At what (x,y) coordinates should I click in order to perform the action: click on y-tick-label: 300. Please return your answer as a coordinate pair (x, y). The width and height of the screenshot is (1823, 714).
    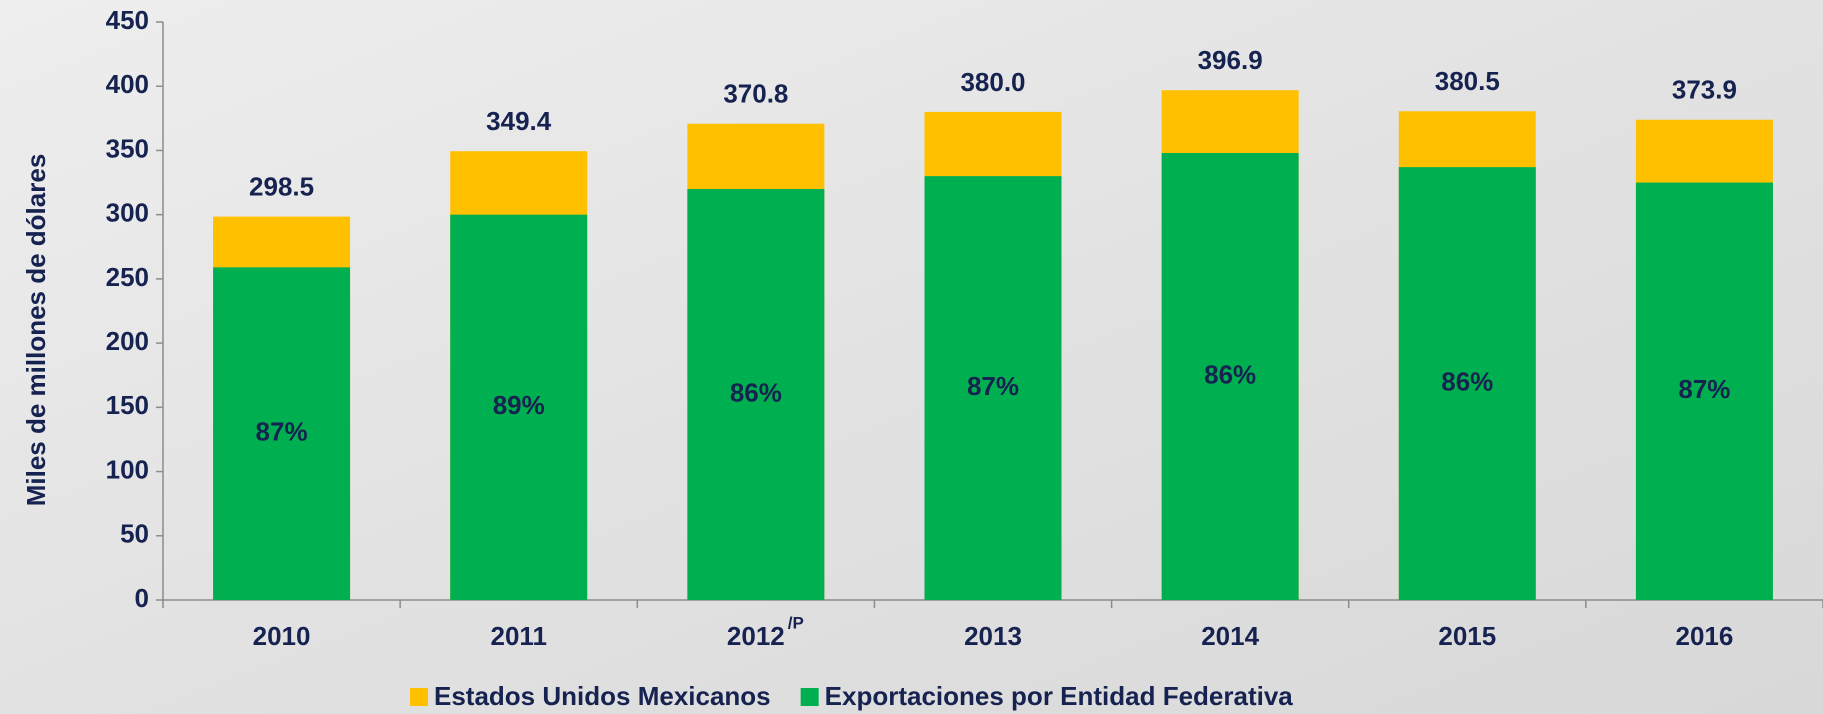
    Looking at the image, I should click on (127, 213).